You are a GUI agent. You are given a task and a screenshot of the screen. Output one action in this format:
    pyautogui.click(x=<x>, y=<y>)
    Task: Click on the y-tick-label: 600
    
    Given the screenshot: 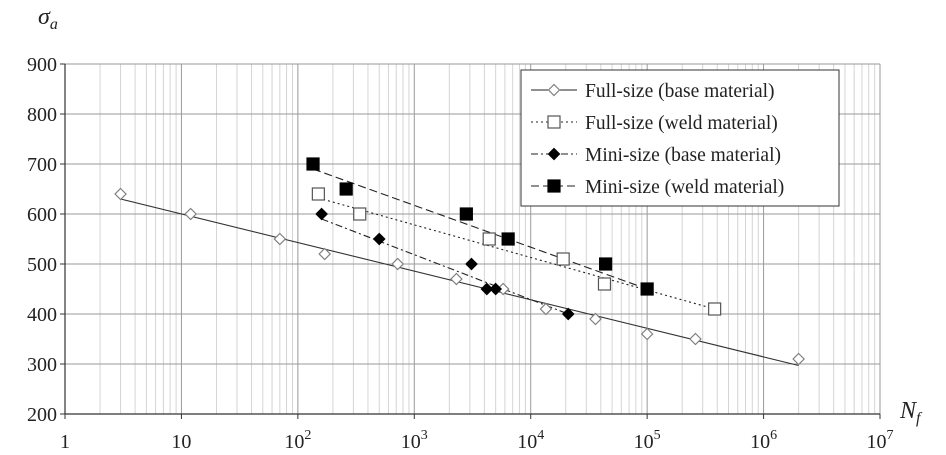 What is the action you would take?
    pyautogui.click(x=42, y=215)
    